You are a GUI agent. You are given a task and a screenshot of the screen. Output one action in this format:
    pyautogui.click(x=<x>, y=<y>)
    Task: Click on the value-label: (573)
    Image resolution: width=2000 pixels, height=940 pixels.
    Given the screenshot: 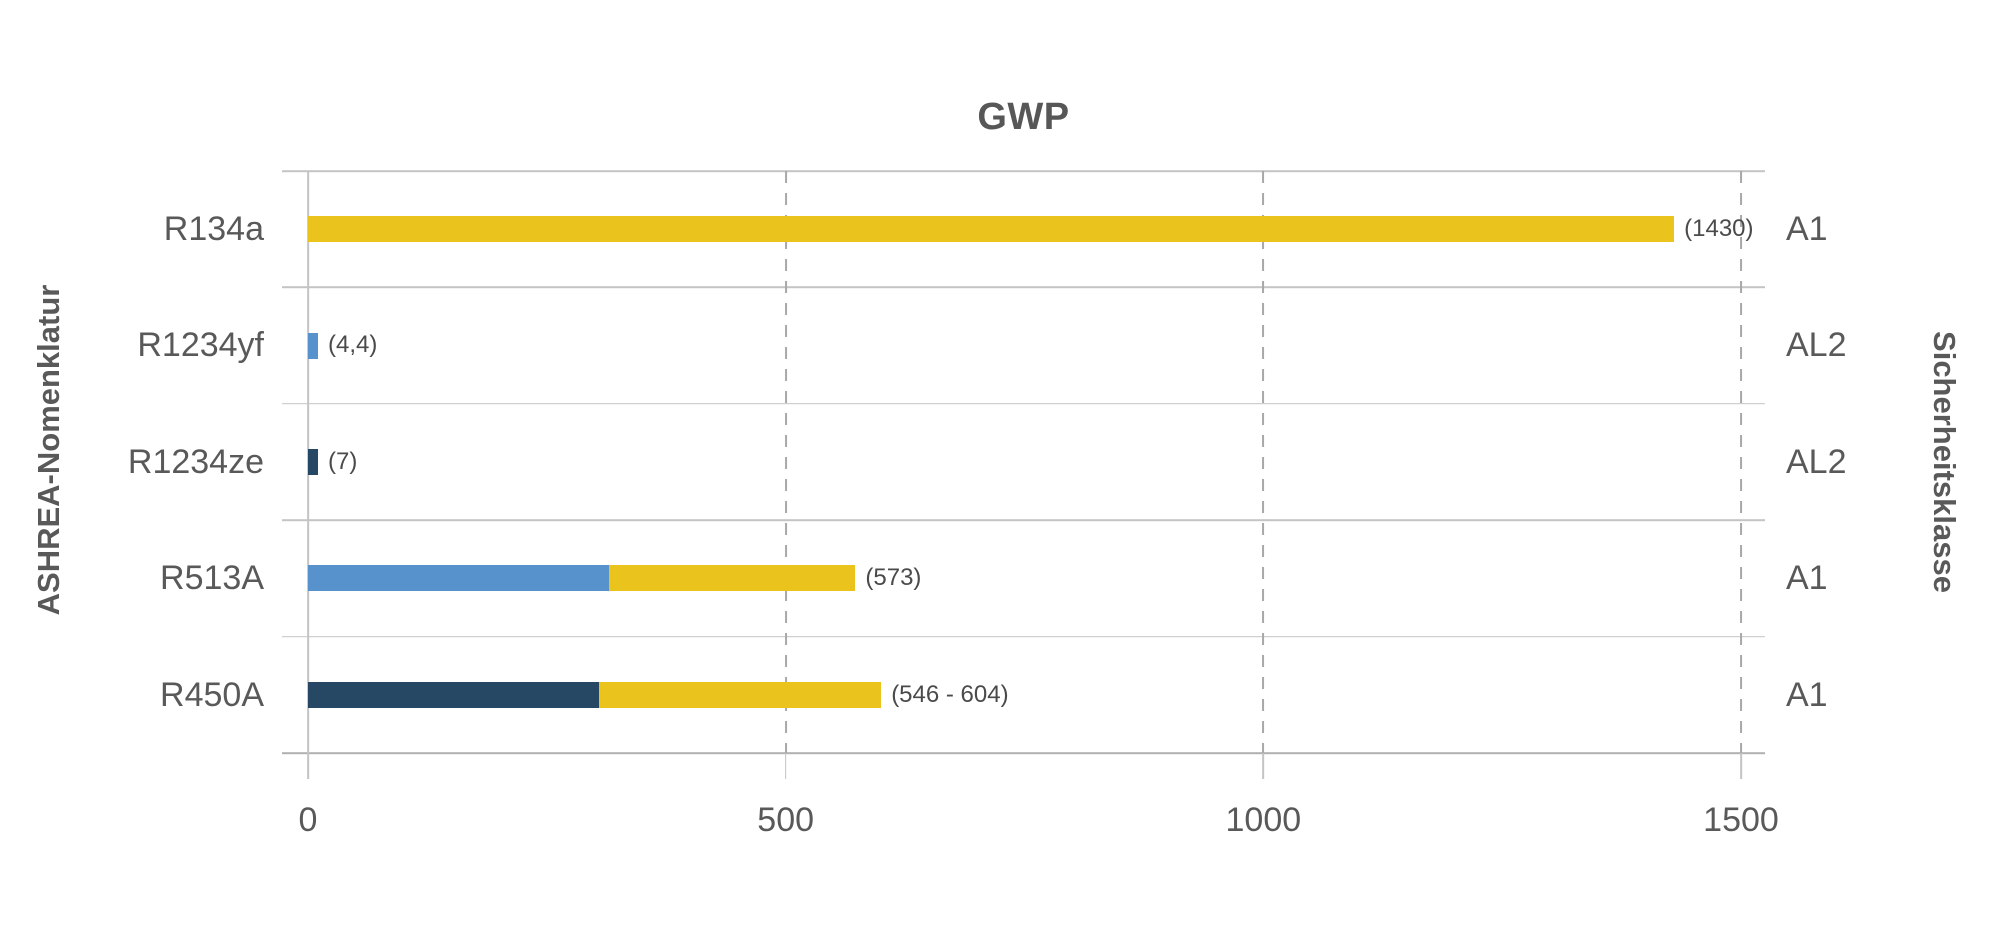 What is the action you would take?
    pyautogui.click(x=893, y=578)
    